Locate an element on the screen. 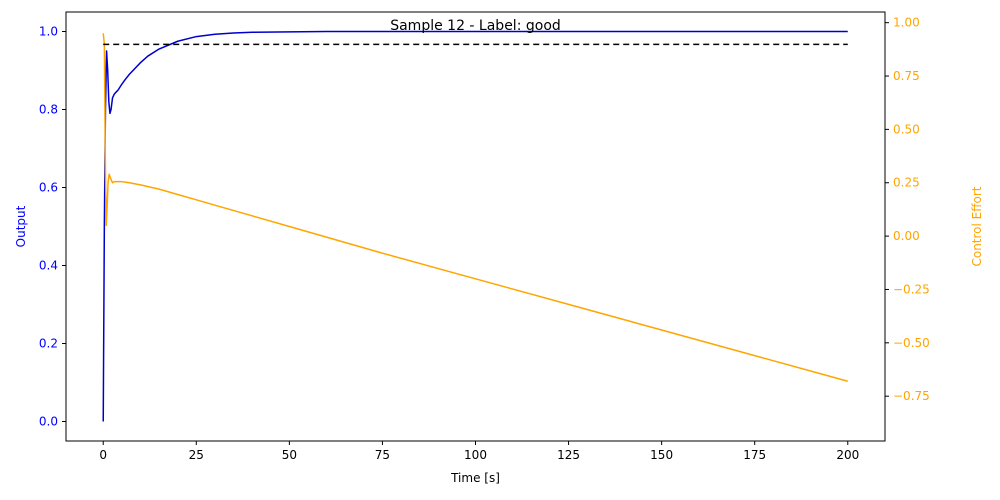  y-left-axis-ticks: 0.0 0.2 0.4 0.6 0.8 1.0 is located at coordinates (52, 227).